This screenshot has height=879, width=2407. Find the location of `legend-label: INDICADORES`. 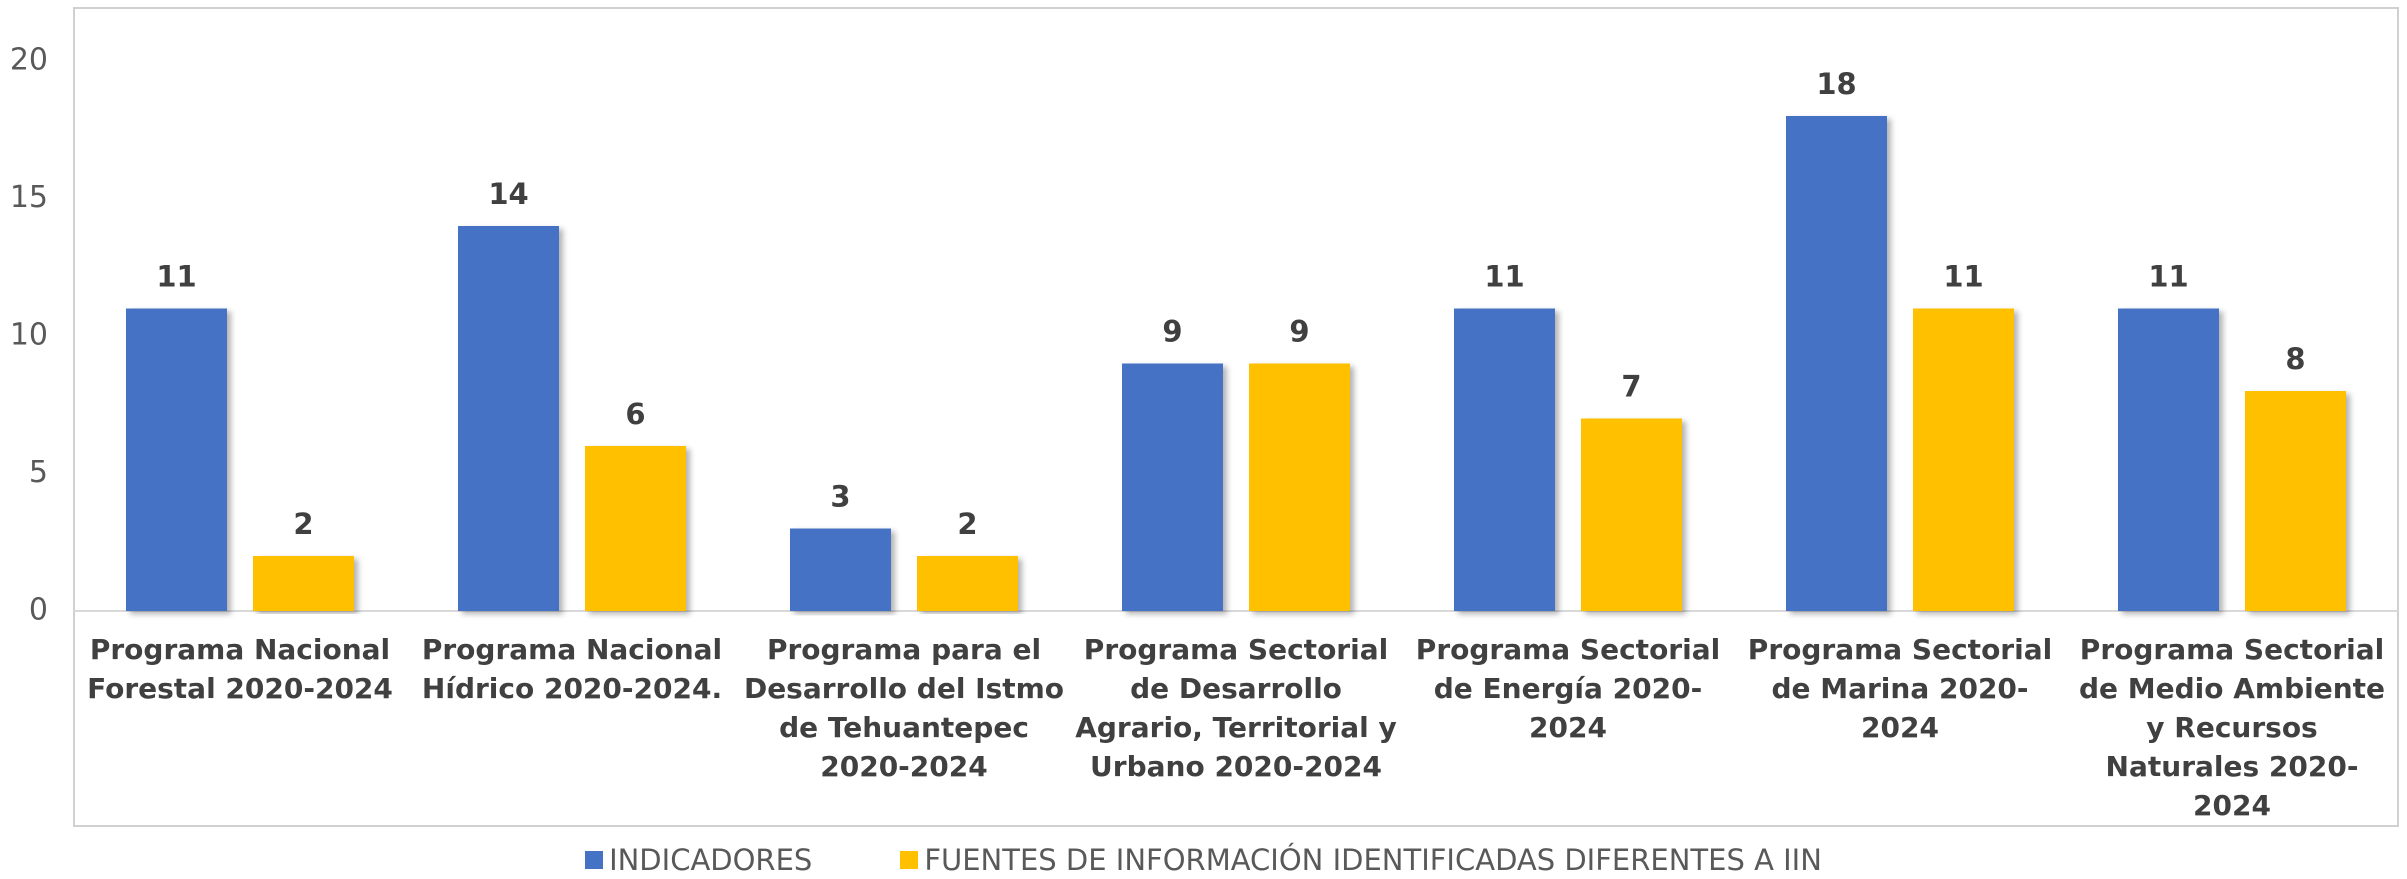

legend-label: INDICADORES is located at coordinates (711, 860).